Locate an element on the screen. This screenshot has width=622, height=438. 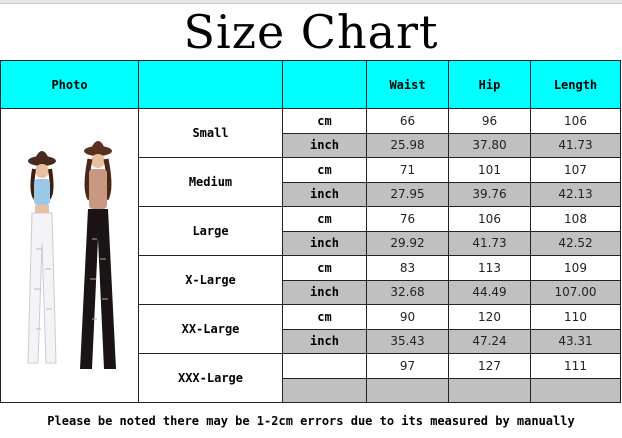
size-name: Large is located at coordinates (210, 231).